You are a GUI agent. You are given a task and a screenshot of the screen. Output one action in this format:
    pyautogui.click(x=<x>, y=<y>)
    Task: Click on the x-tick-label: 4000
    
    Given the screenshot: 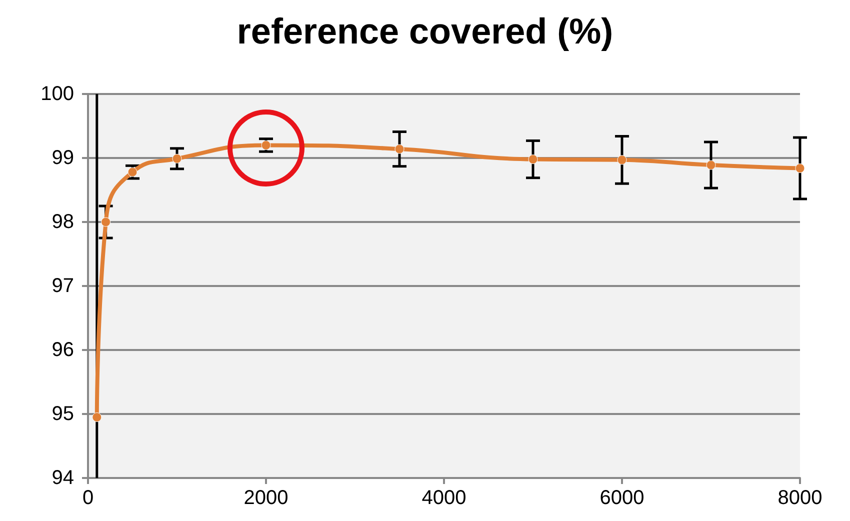 What is the action you would take?
    pyautogui.click(x=444, y=498)
    